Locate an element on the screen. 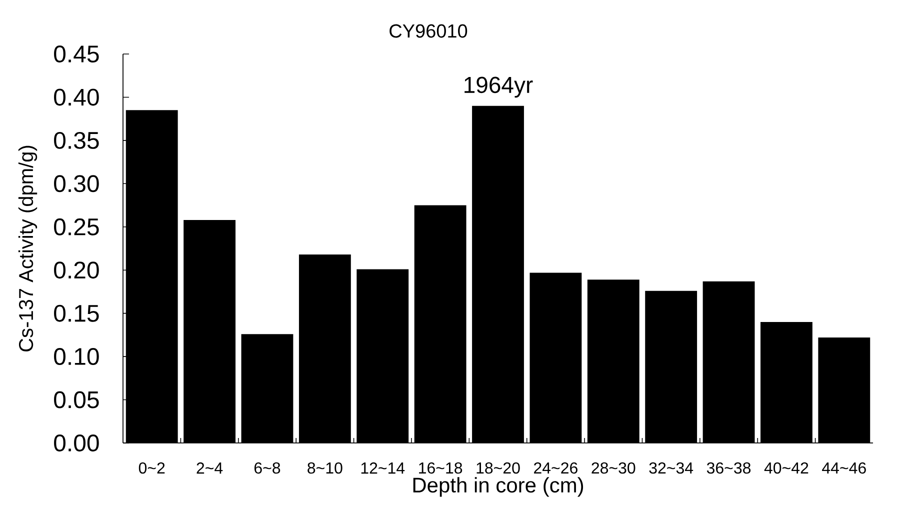  y-tick-label: 0.25 is located at coordinates (76, 227).